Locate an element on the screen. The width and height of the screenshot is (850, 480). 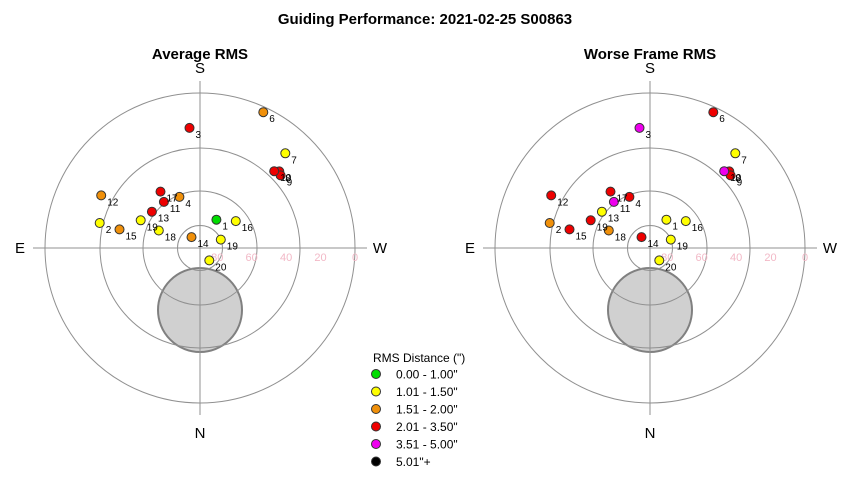
legend-label-5: 5.01"+ is located at coordinates (413, 462).